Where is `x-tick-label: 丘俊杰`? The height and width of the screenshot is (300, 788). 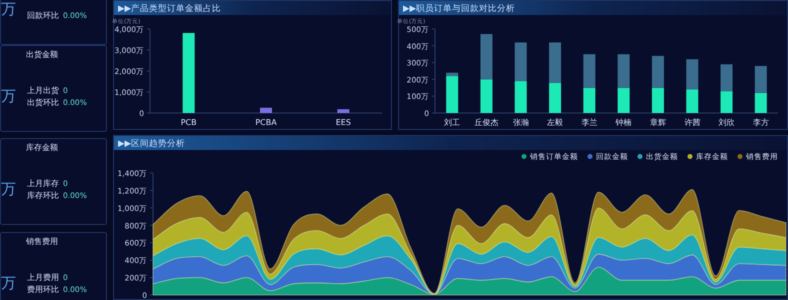 x-tick-label: 丘俊杰 is located at coordinates (486, 122).